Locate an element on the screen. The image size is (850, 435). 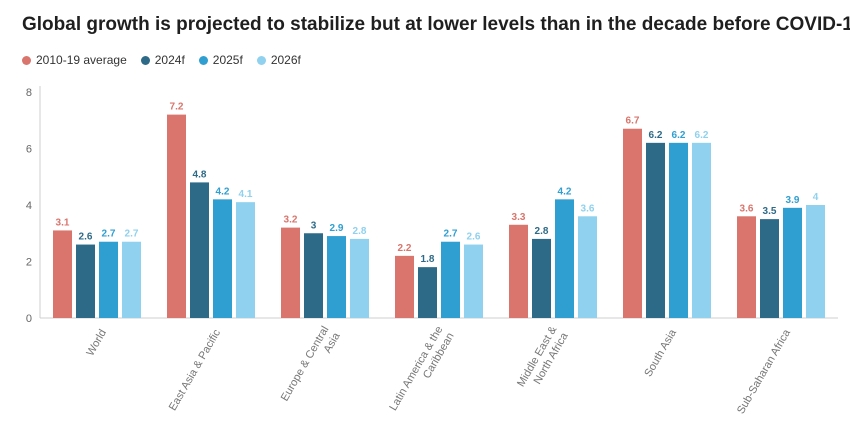
x-tick-label-line: South Asia is located at coordinates (660, 353).